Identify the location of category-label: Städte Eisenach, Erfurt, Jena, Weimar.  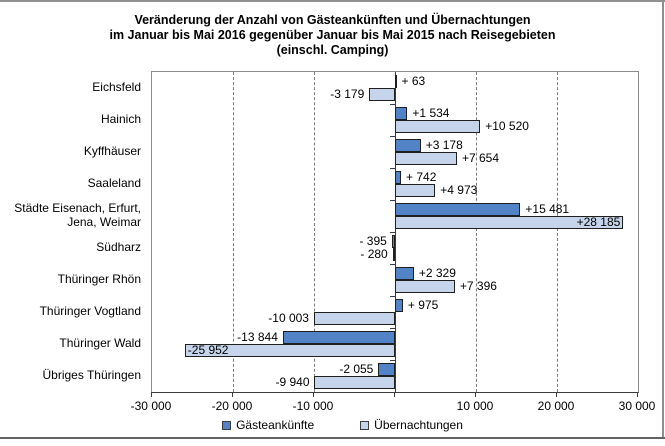
(77, 215).